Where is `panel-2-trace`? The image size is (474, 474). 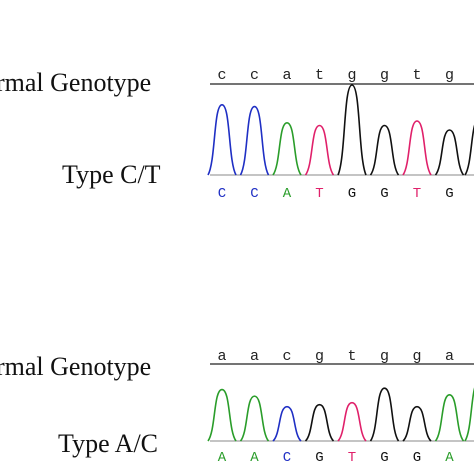 panel-2-trace is located at coordinates (340, 414).